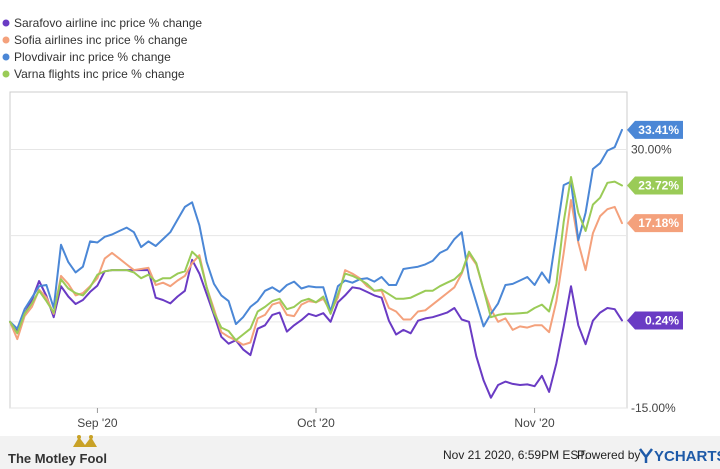  Describe the element at coordinates (662, 320) in the screenshot. I see `last-value-tag-label: 0.24%` at that location.